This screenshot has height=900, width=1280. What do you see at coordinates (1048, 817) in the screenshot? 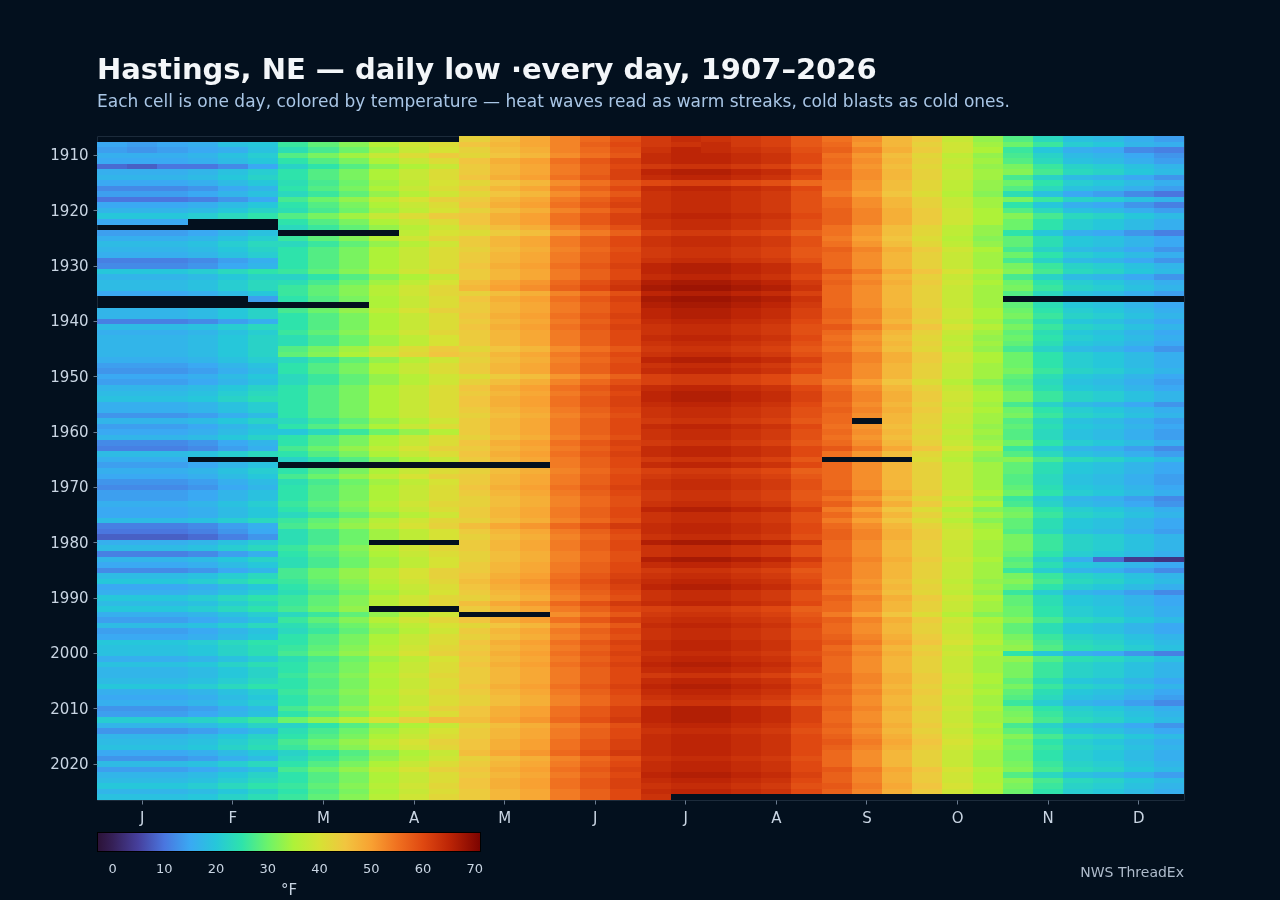
I see `x-tick-label: N` at bounding box center [1048, 817].